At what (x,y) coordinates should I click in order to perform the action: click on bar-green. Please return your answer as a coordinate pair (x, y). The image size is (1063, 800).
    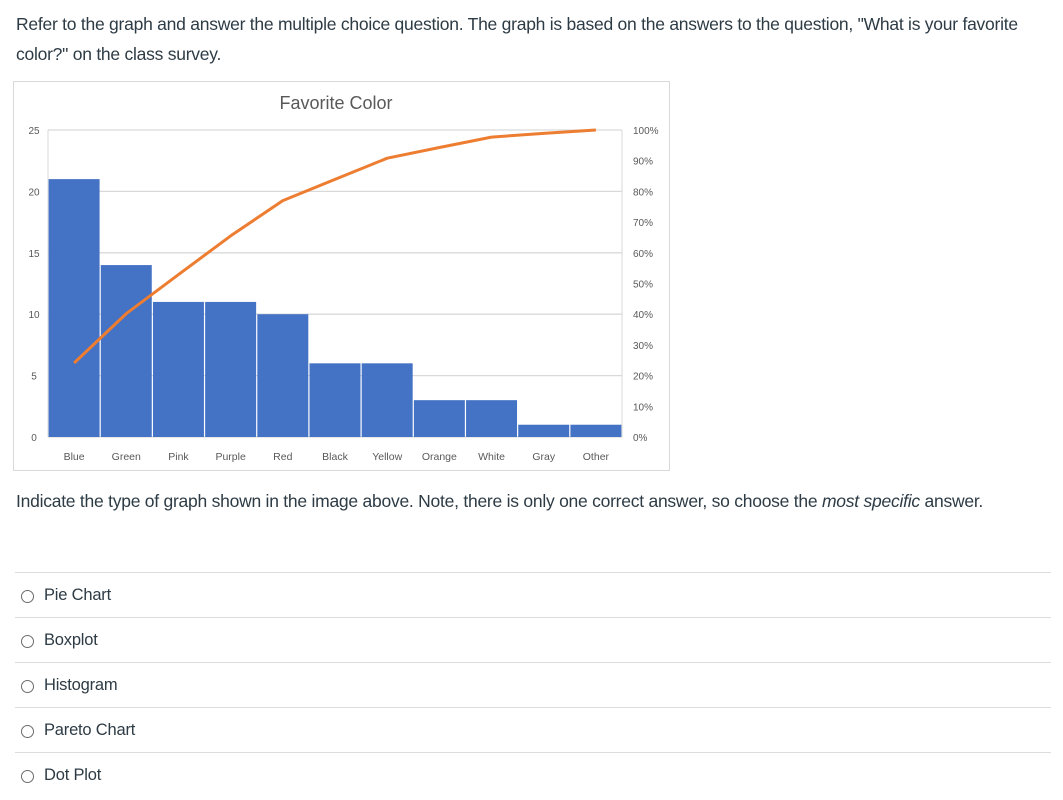
    Looking at the image, I should click on (126, 351).